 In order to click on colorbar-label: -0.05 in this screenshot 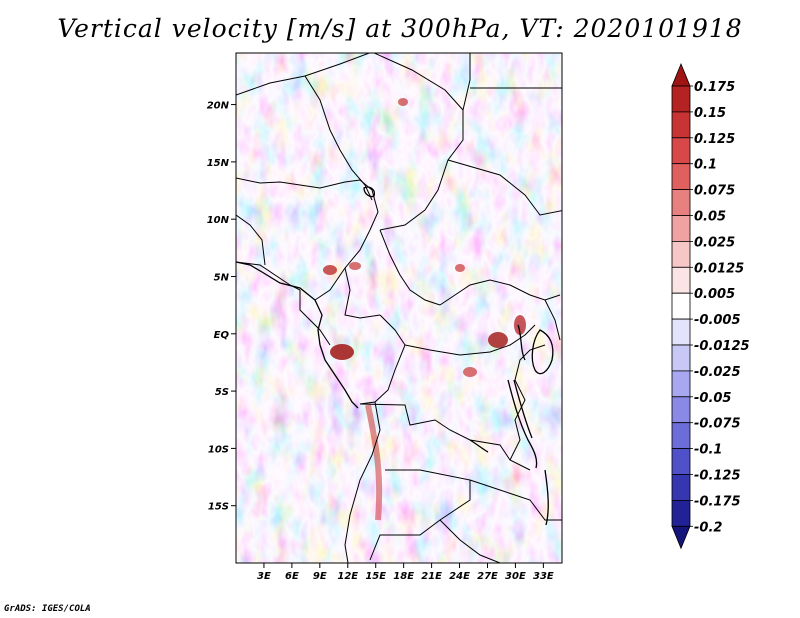, I will do `click(712, 398)`.